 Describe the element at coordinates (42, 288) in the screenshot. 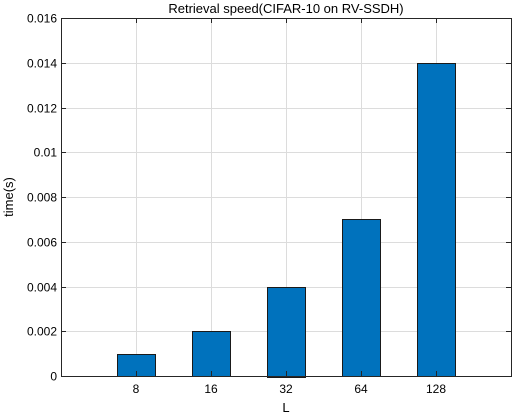

I see `y-tick-label: 0.004` at that location.